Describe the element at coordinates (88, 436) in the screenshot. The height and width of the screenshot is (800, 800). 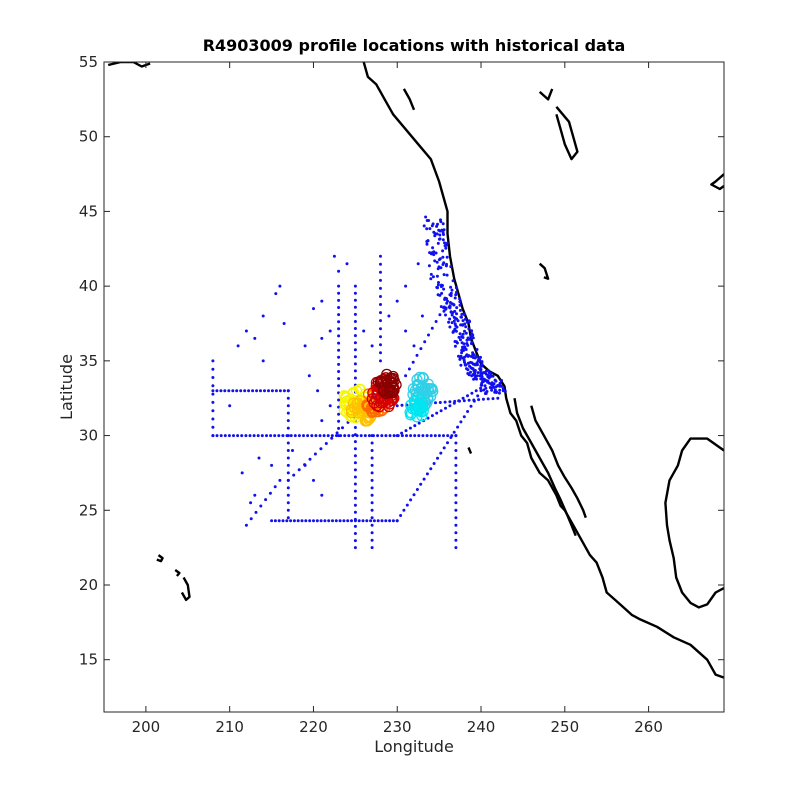
I see `y-tick-label: 30` at that location.